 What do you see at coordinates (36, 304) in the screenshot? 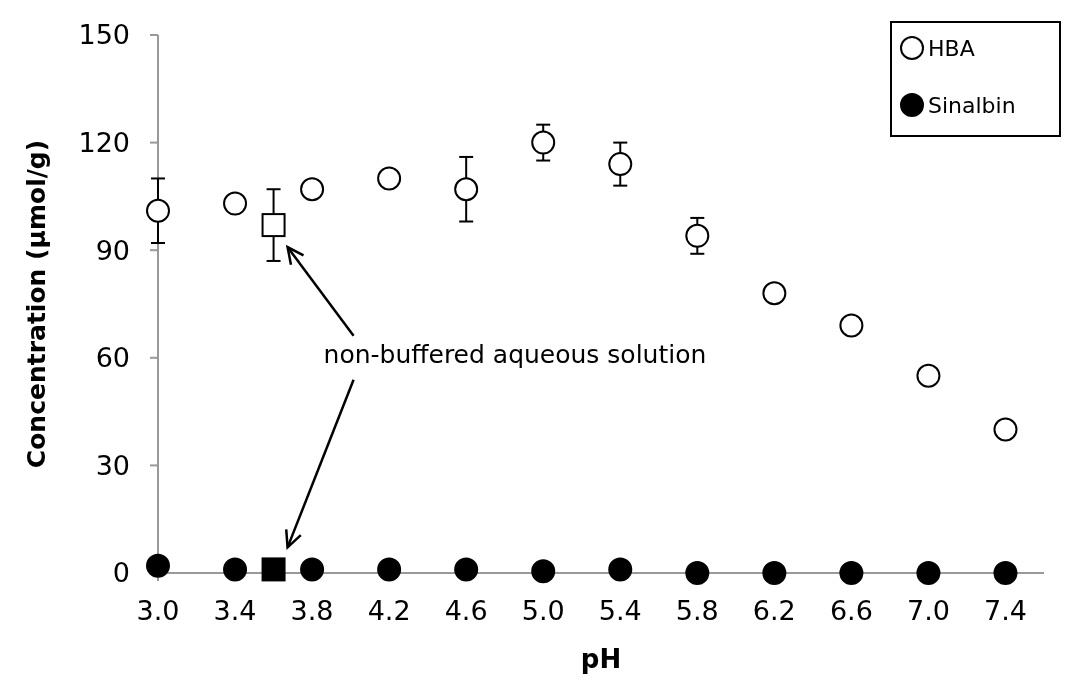
I see `y-axis-title: Concentration (µmol/g)` at bounding box center [36, 304].